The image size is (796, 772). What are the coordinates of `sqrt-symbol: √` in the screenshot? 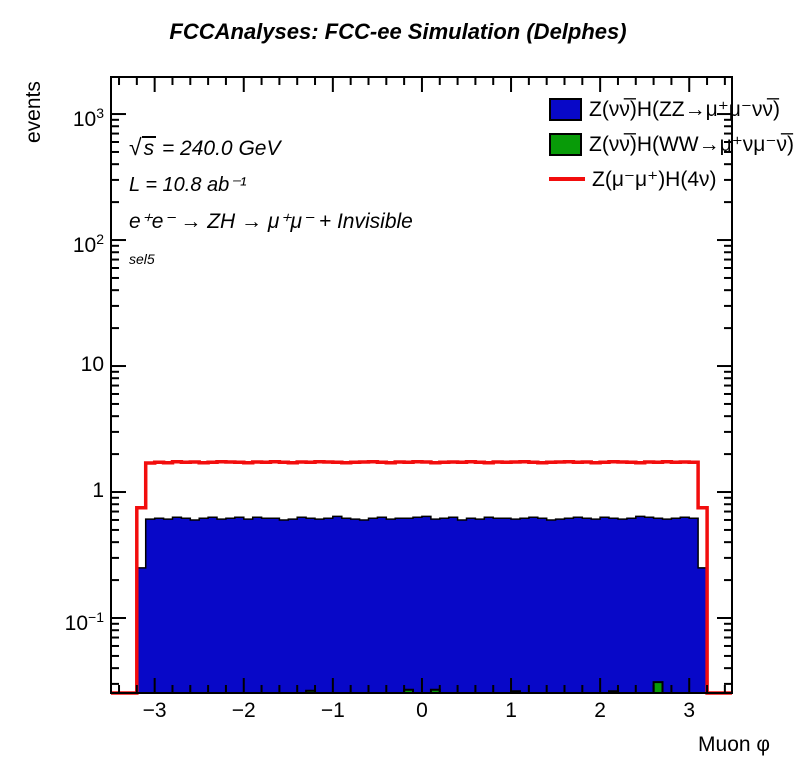 It's located at (135, 147).